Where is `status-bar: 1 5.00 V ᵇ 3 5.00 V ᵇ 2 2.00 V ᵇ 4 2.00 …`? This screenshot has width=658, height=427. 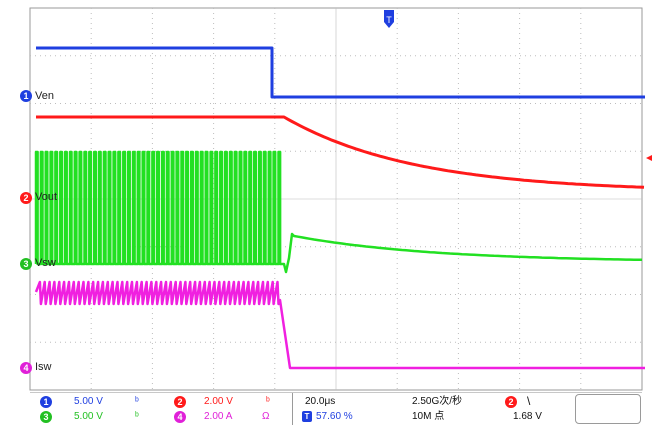
status-bar: 1 5.00 V ᵇ 3 5.00 V ᵇ 2 2.00 V ᵇ 4 2.00 … is located at coordinates (336, 408).